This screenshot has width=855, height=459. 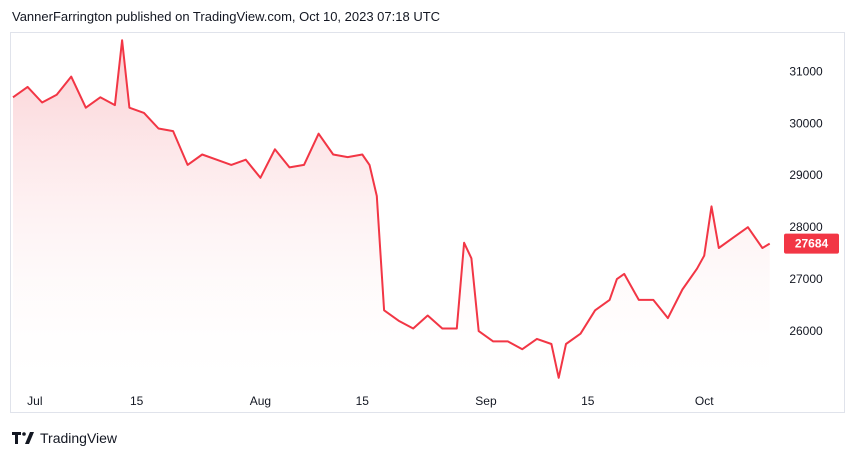 What do you see at coordinates (486, 401) in the screenshot?
I see `x-tick-label: Sep` at bounding box center [486, 401].